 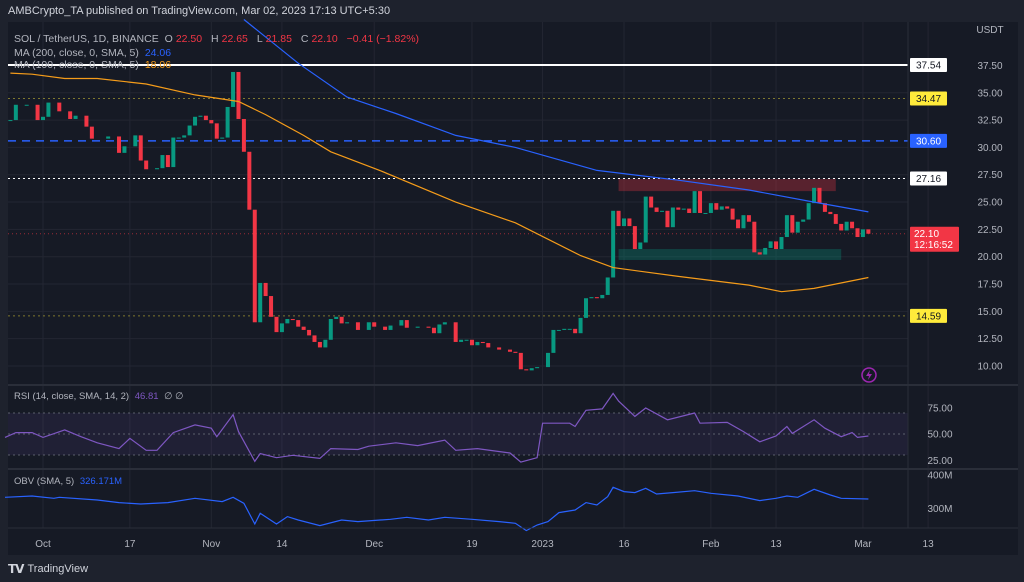 I want to click on ma100-legend: MA (100, close, 0, SMA, 5) 18.06, so click(x=94, y=65).